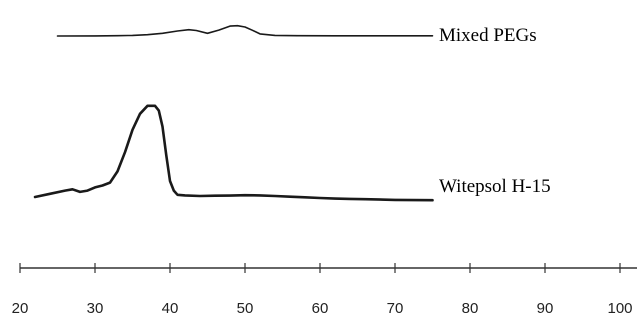 Image resolution: width=639 pixels, height=320 pixels. What do you see at coordinates (395, 308) in the screenshot?
I see `x-tick-label-70: 70` at bounding box center [395, 308].